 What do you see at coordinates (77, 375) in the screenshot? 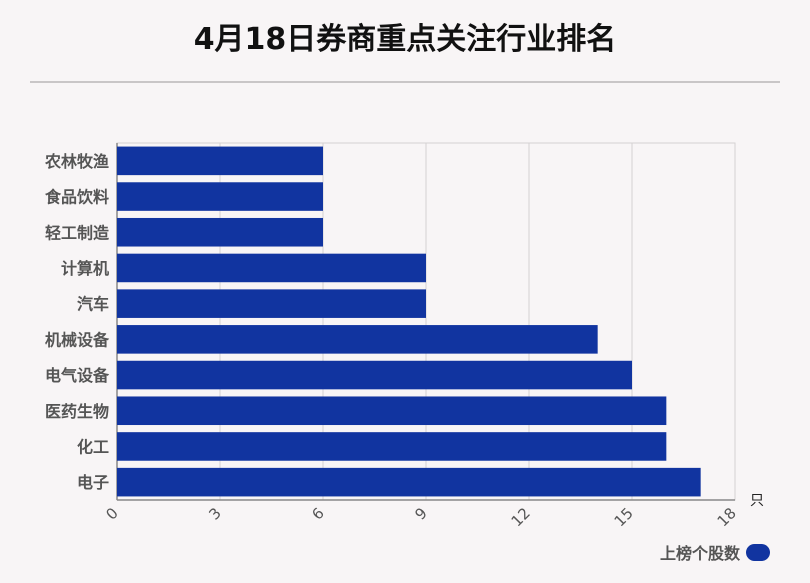
I see `category-label: 电气设备` at bounding box center [77, 375].